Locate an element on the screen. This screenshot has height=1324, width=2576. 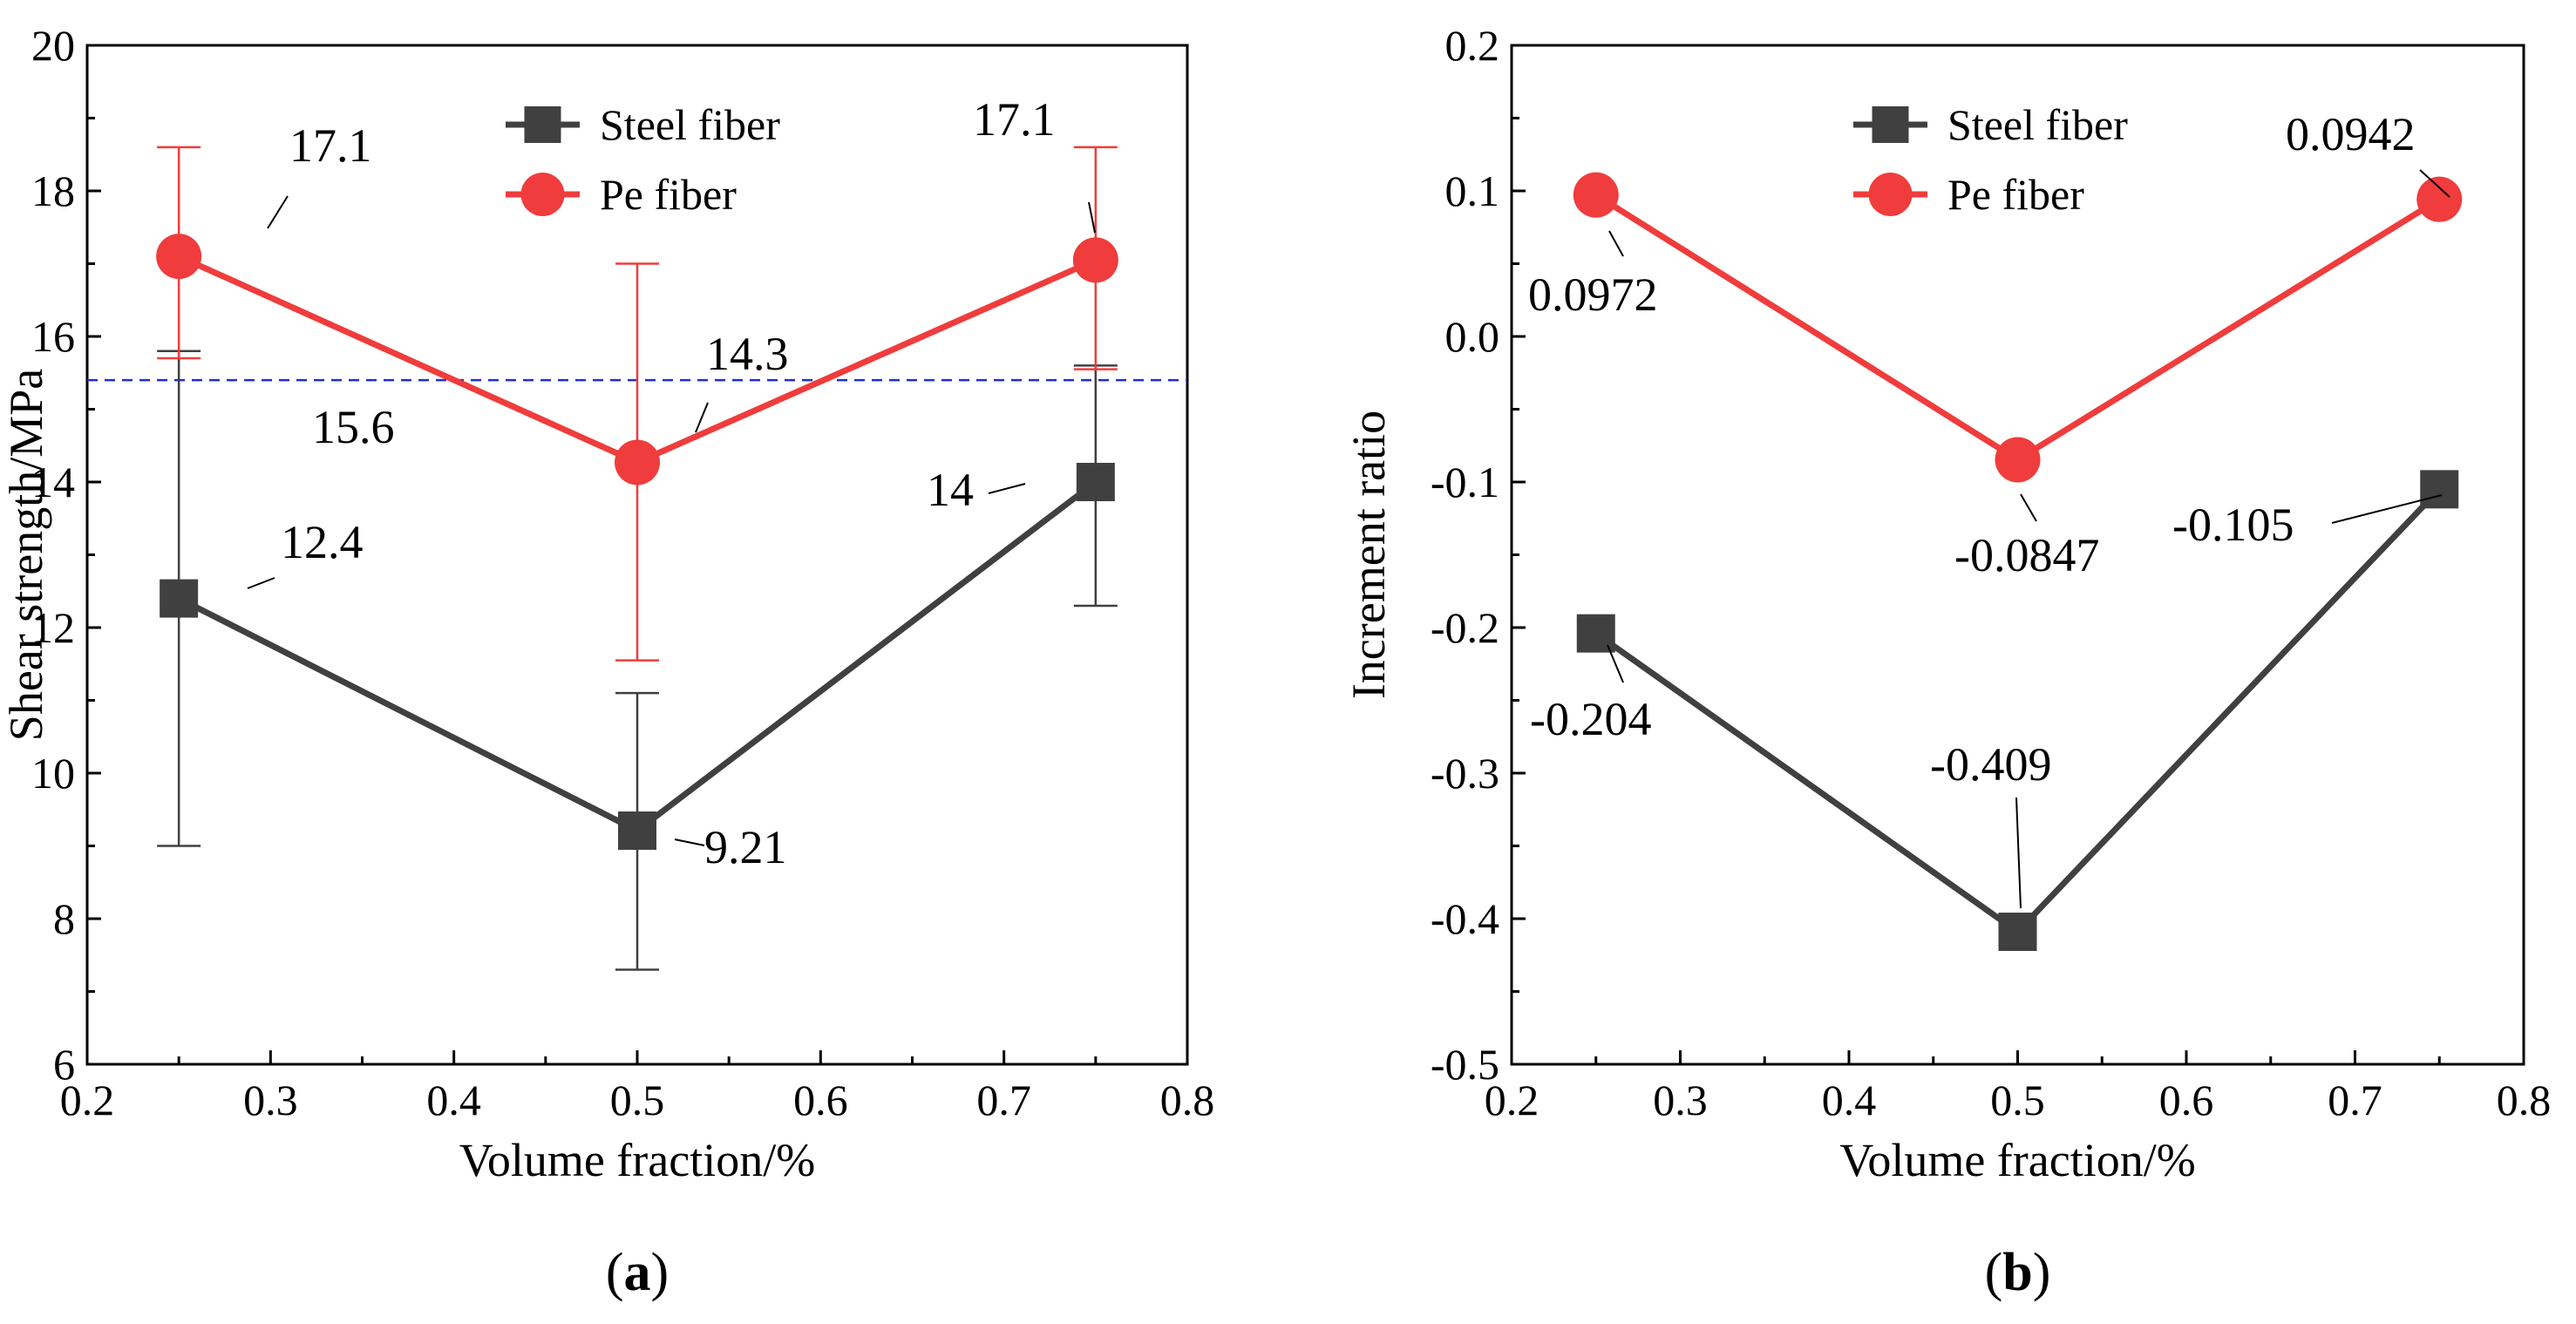
panel-label: (b) is located at coordinates (2018, 1272).